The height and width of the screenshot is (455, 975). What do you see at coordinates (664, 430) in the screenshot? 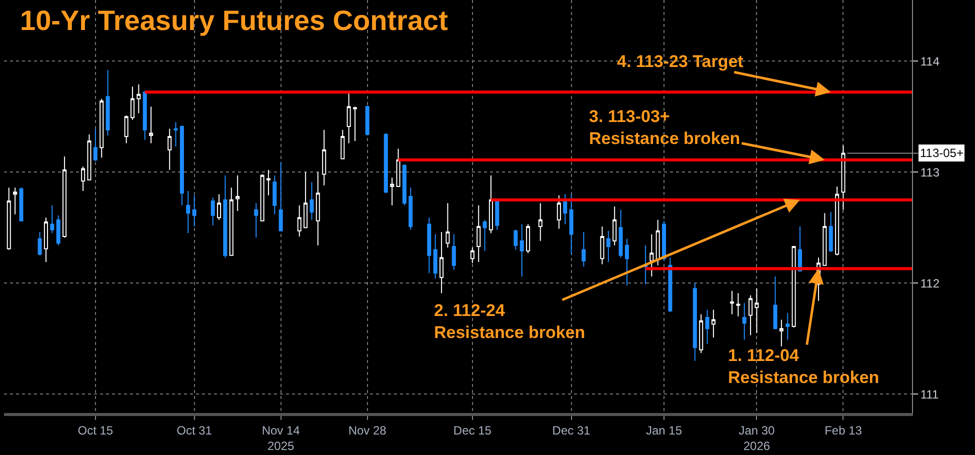
I see `x-tick-label: Jan 15` at bounding box center [664, 430].